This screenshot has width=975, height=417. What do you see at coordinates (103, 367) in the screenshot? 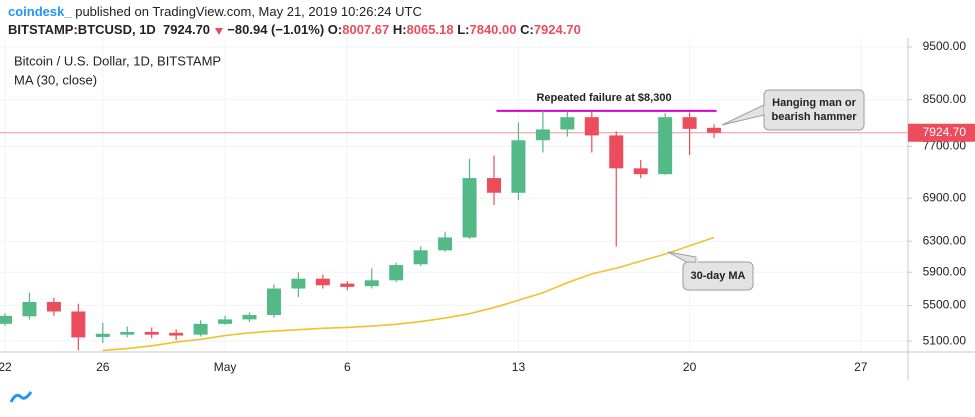
I see `x-tick-label: 26` at bounding box center [103, 367].